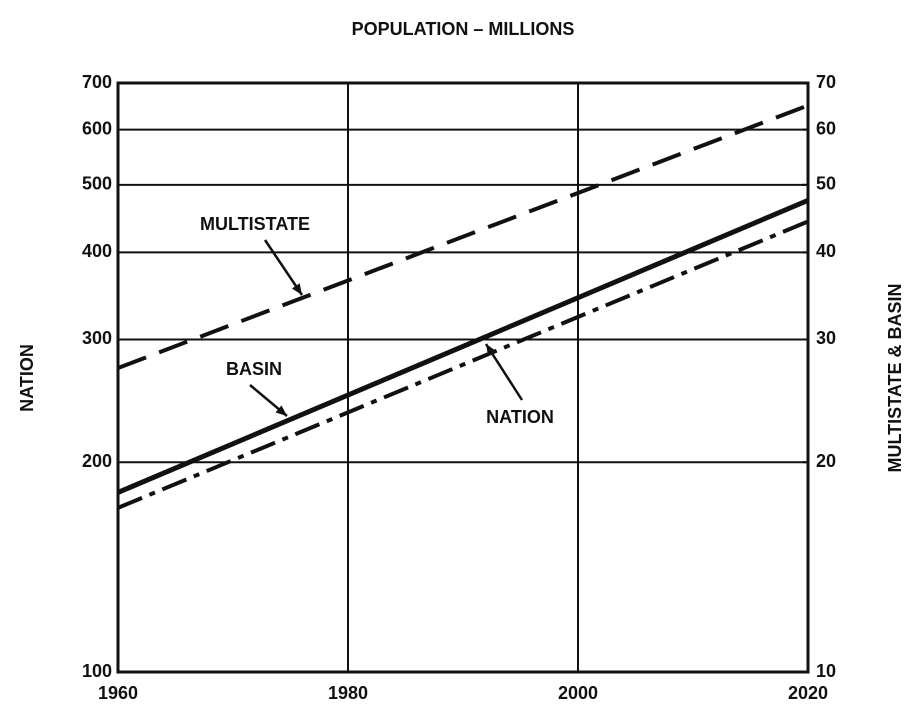 The width and height of the screenshot is (906, 714). What do you see at coordinates (97, 671) in the screenshot?
I see `y-tick-label: 100` at bounding box center [97, 671].